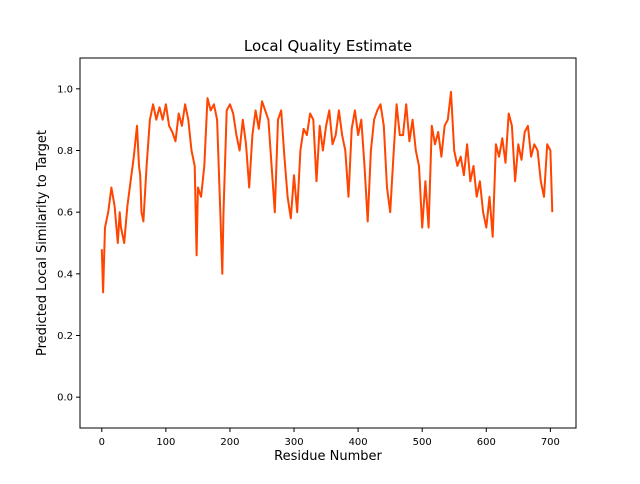  I want to click on x-tick-label: 600, so click(486, 442).